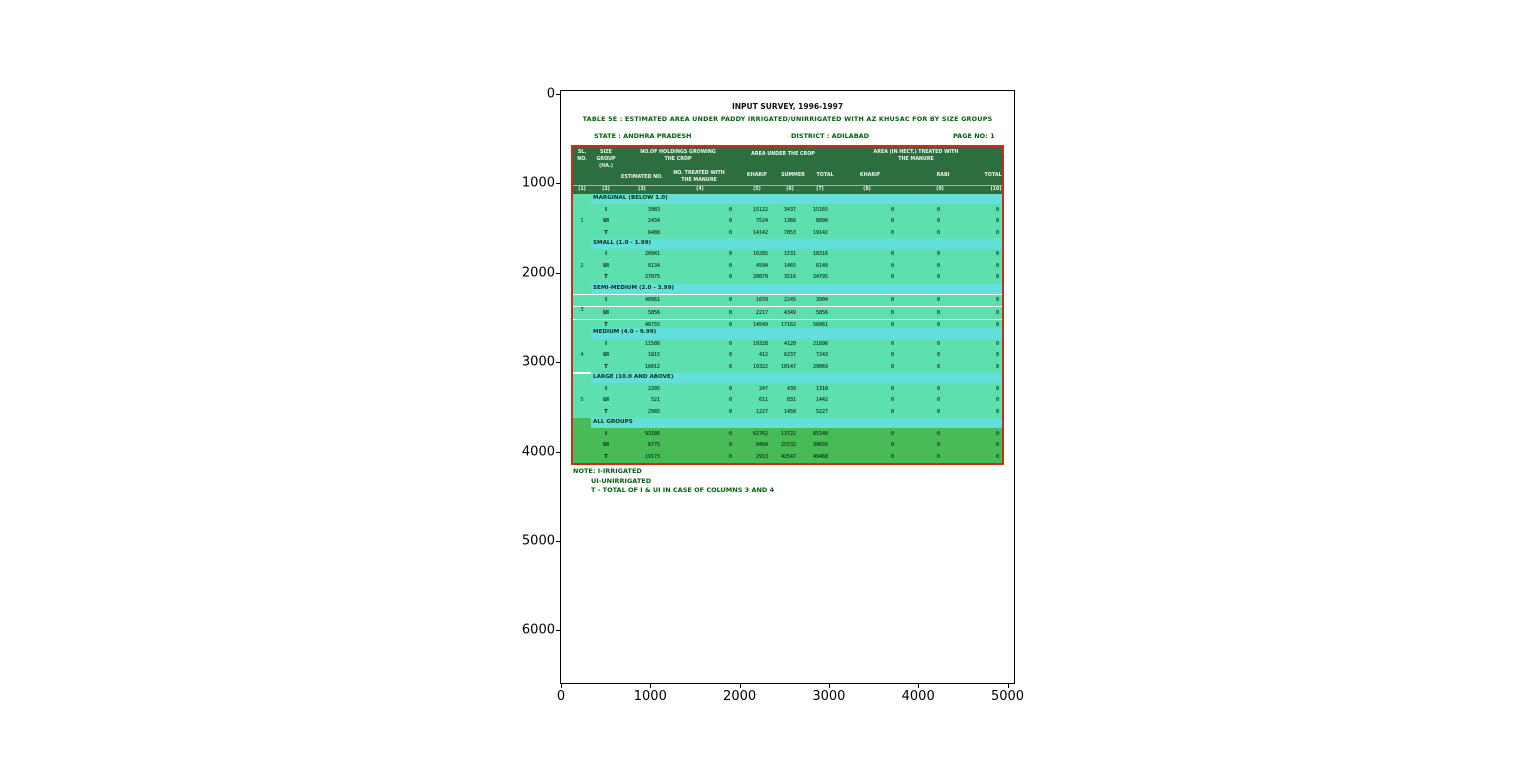 This screenshot has width=1536, height=767. I want to click on size-group-band: SMALL (1.0 - 1.99), so click(796, 244).